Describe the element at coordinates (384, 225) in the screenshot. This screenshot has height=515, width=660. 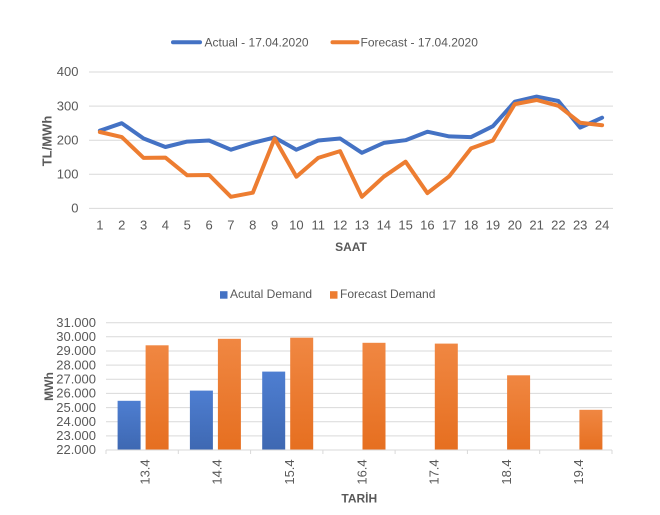
I see `svg-text: 14` at that location.